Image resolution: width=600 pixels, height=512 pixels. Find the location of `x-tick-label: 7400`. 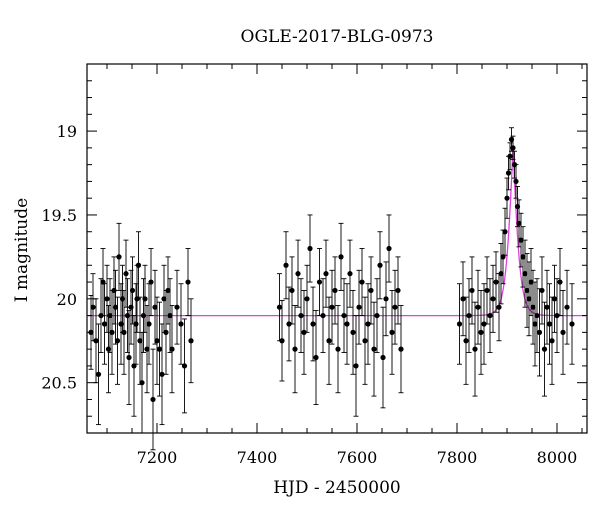

x-tick-label: 7400 is located at coordinates (257, 457).